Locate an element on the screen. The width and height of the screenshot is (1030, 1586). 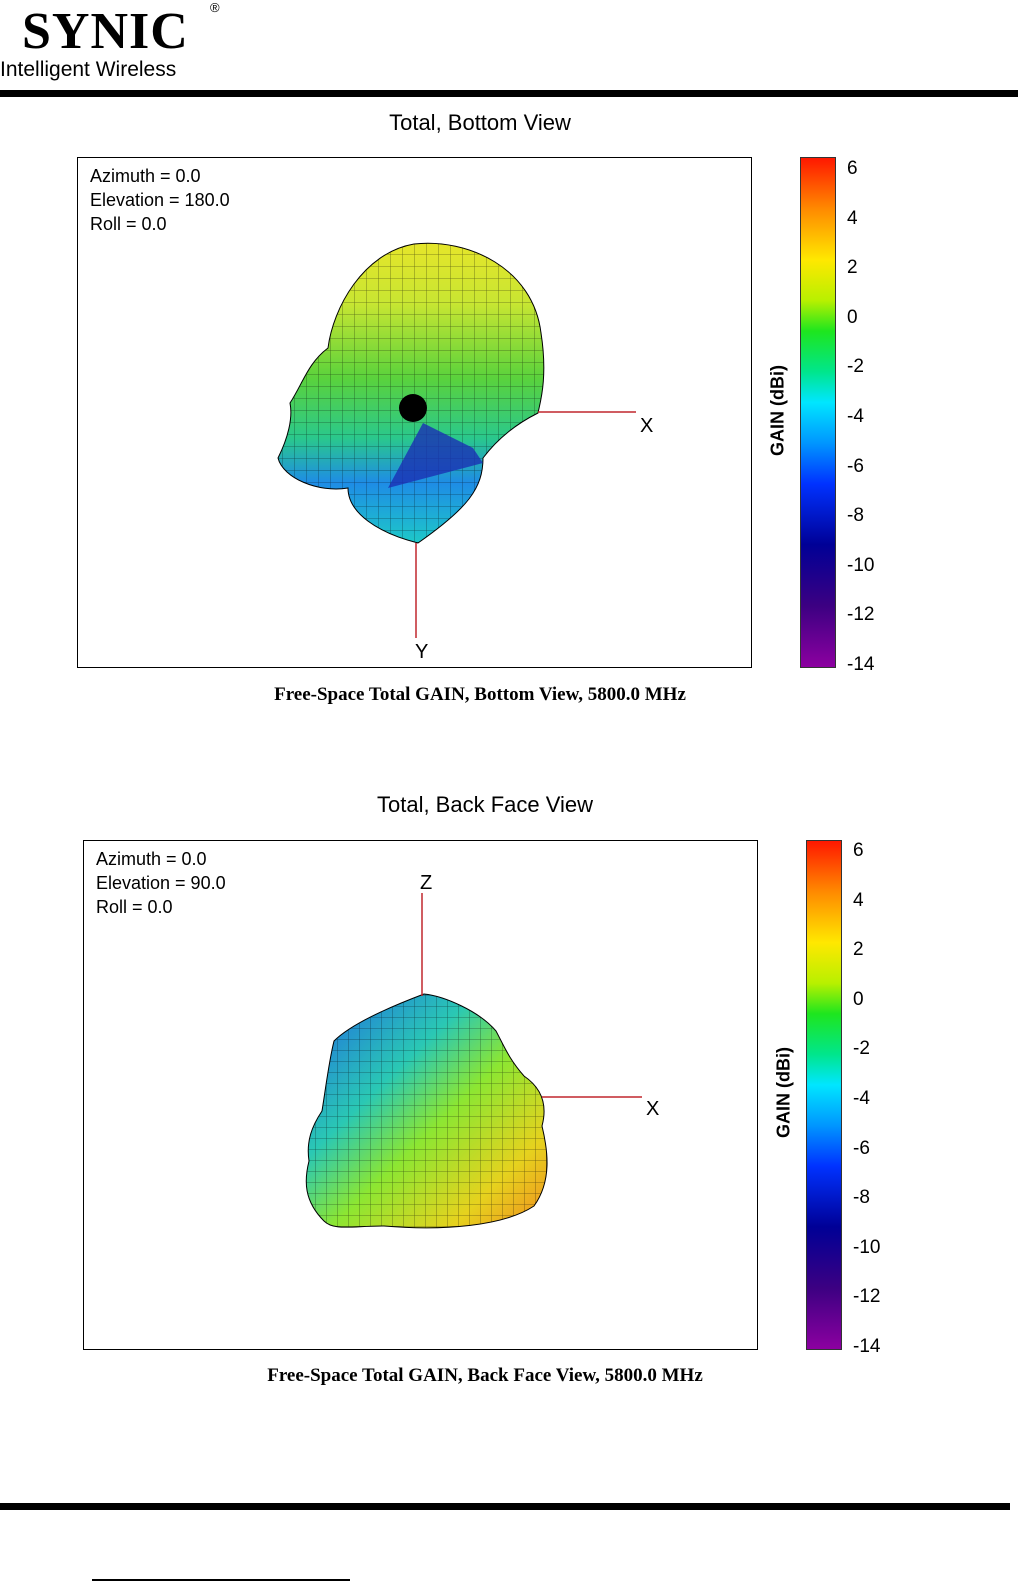
company-logo: SYNIC ® Intelligent Wireless is located at coordinates (120, 43).